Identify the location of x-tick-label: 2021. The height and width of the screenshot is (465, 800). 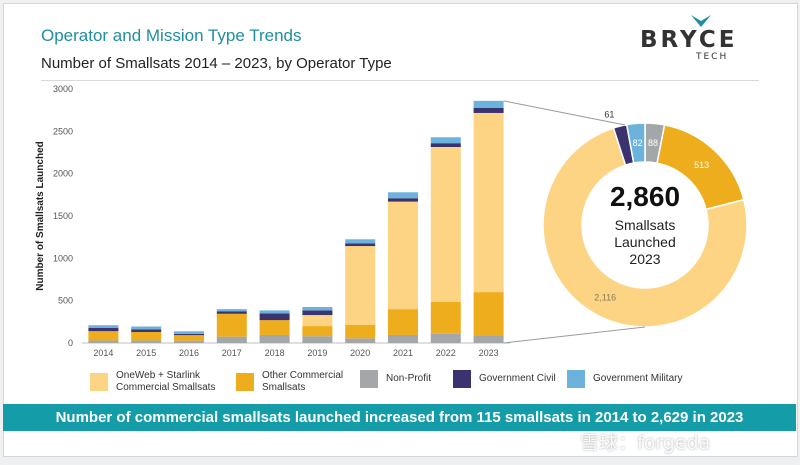
(403, 353).